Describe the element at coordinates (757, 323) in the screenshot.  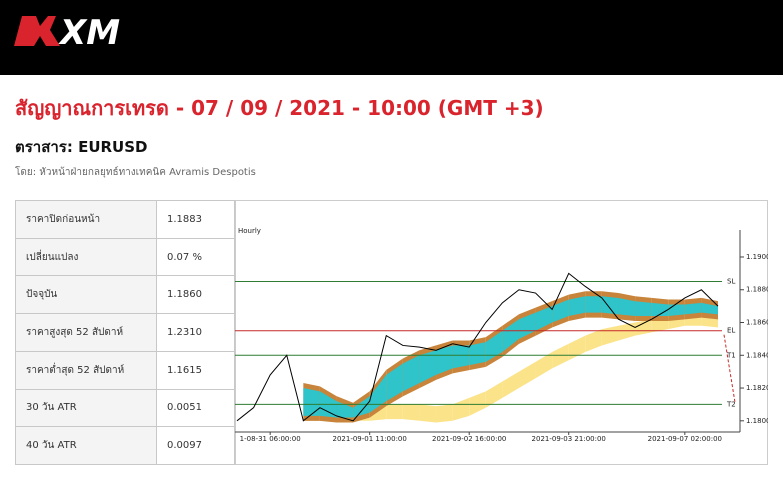
I see `y-tick-label: 1.1860` at that location.